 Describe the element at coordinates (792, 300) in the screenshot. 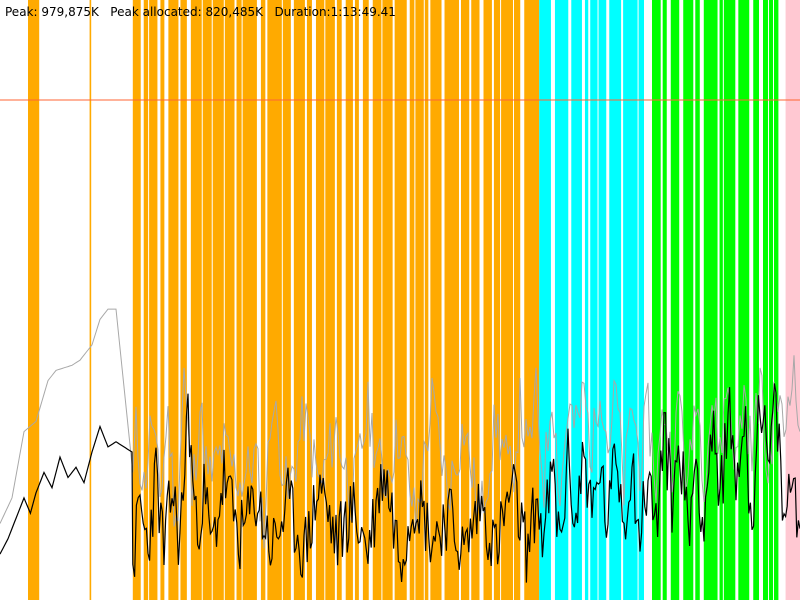

I see `phase-band-pink` at that location.